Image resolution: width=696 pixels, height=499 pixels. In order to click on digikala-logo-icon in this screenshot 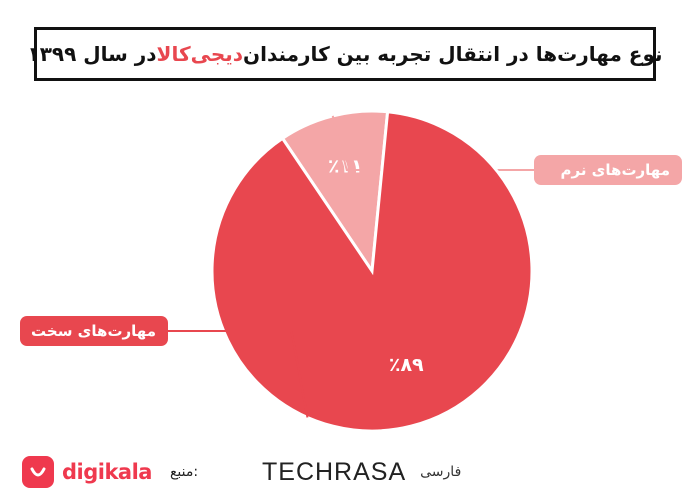, I will do `click(38, 472)`.